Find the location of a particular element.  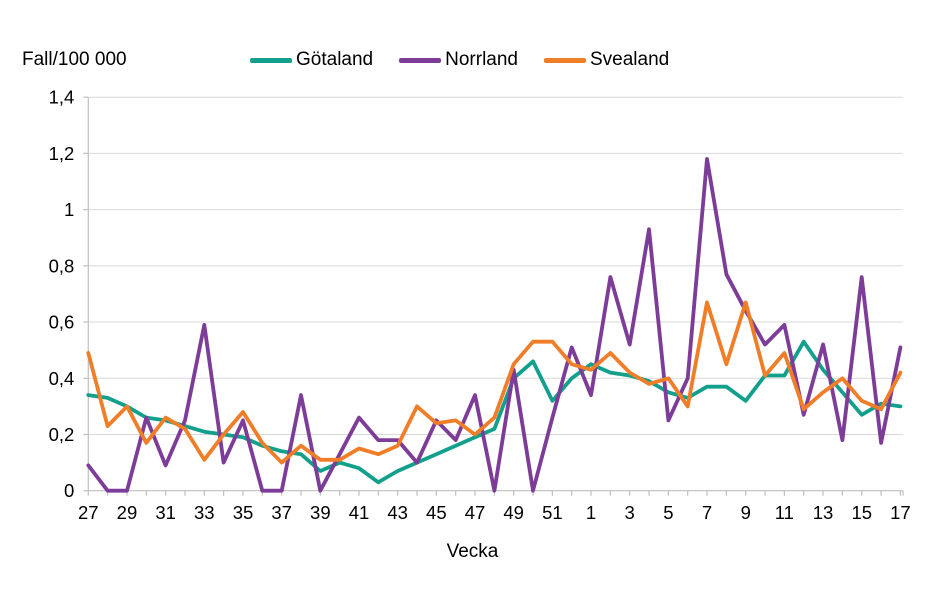

x-tick-label: 35 is located at coordinates (243, 512).